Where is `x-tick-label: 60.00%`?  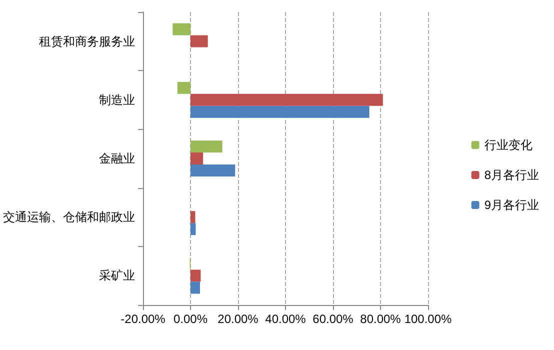 x-tick-label: 60.00% is located at coordinates (333, 319).